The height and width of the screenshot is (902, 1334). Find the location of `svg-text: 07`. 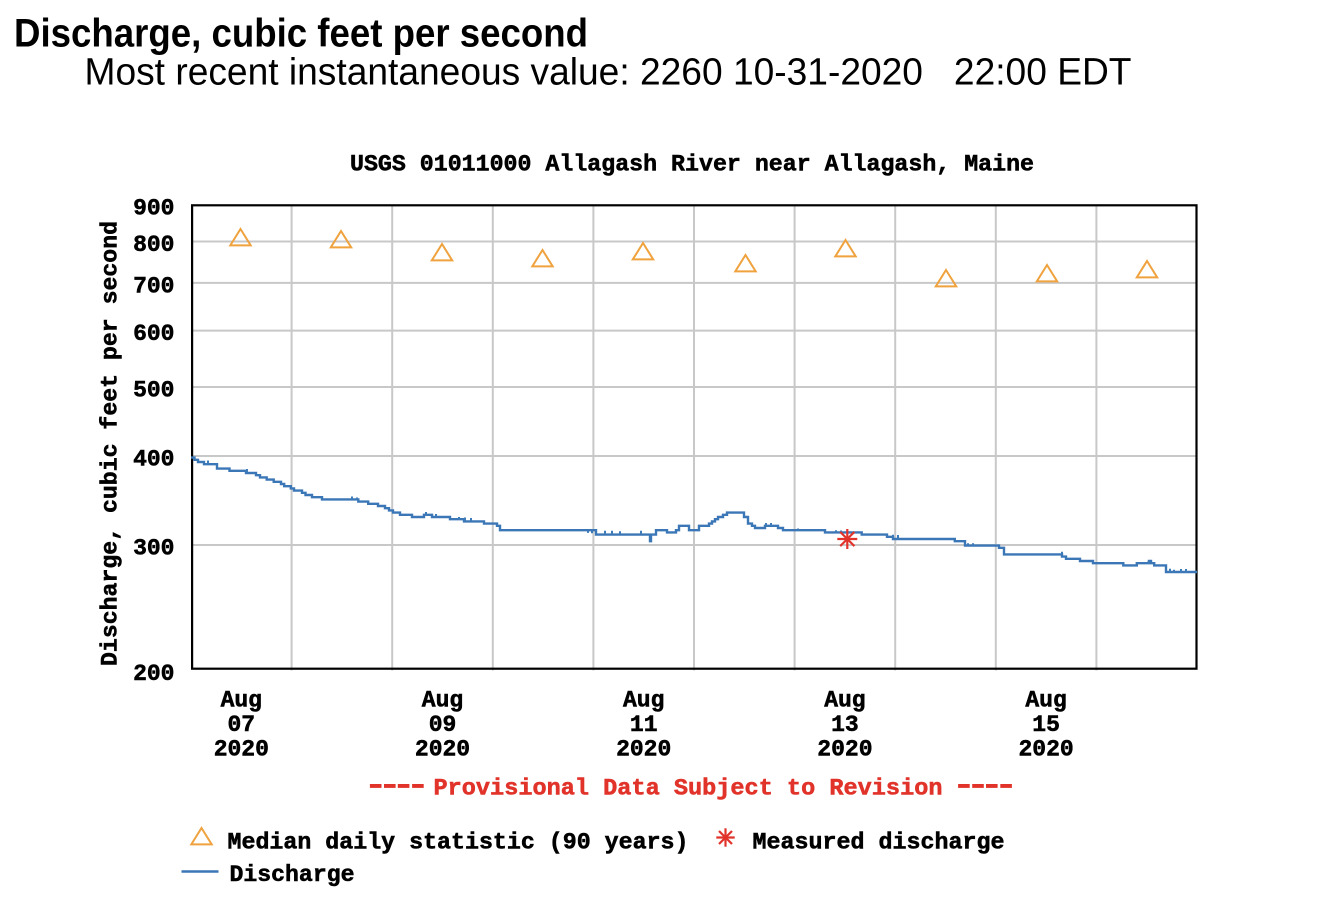

svg-text: 07 is located at coordinates (241, 725).